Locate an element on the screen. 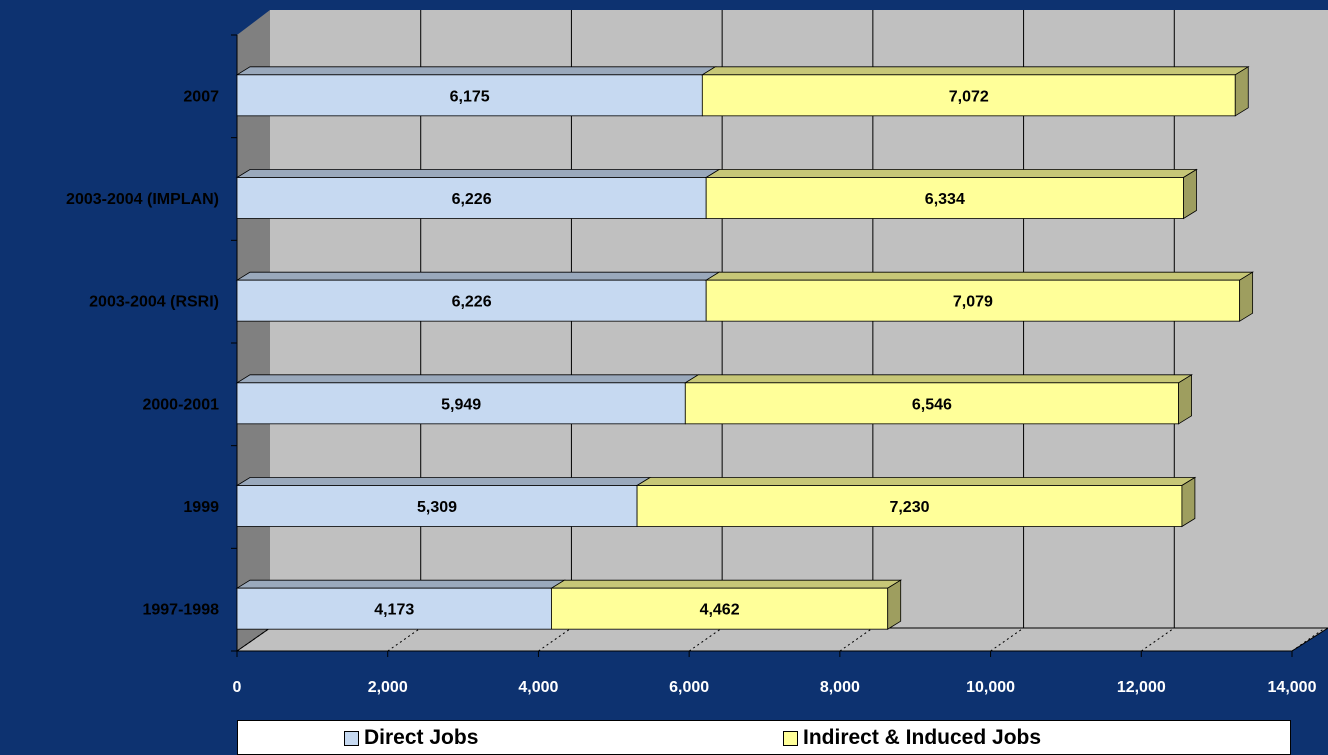 The height and width of the screenshot is (755, 1328). x-tick-label: 0 is located at coordinates (237, 687).